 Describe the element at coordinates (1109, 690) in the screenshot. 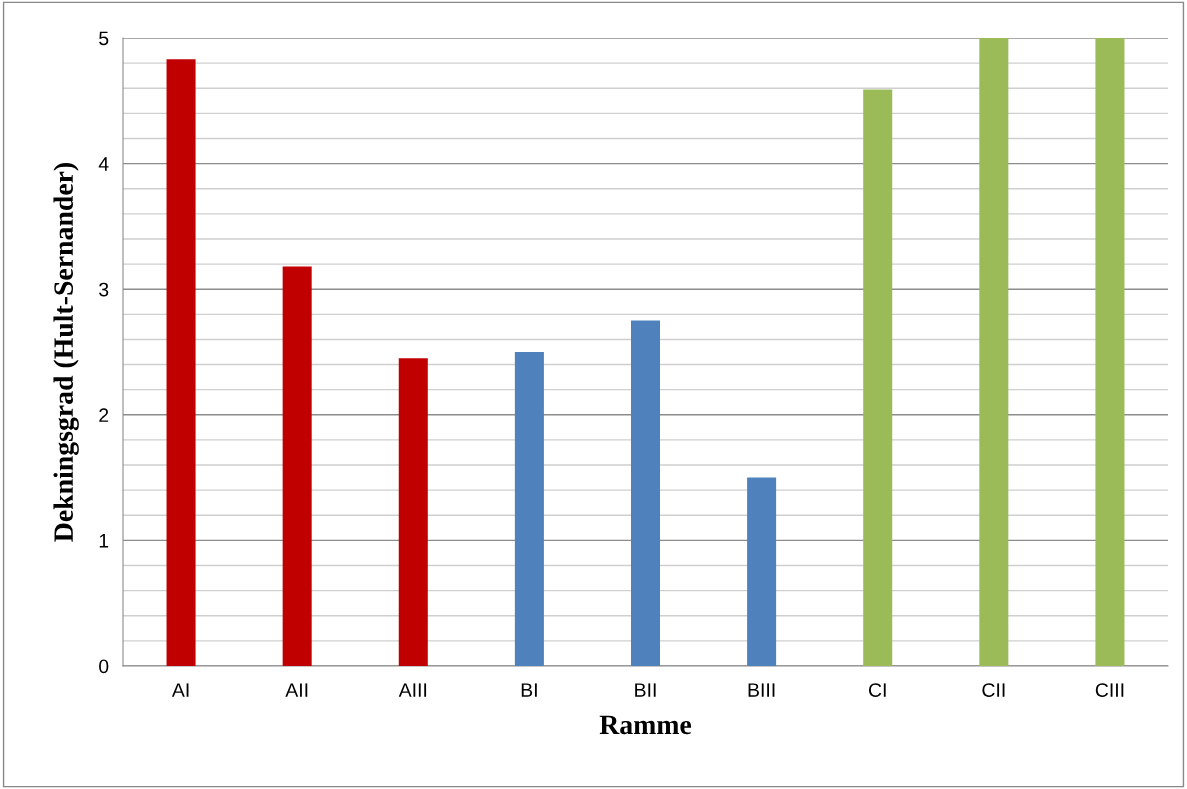

I see `x-tick-label: CIII` at that location.